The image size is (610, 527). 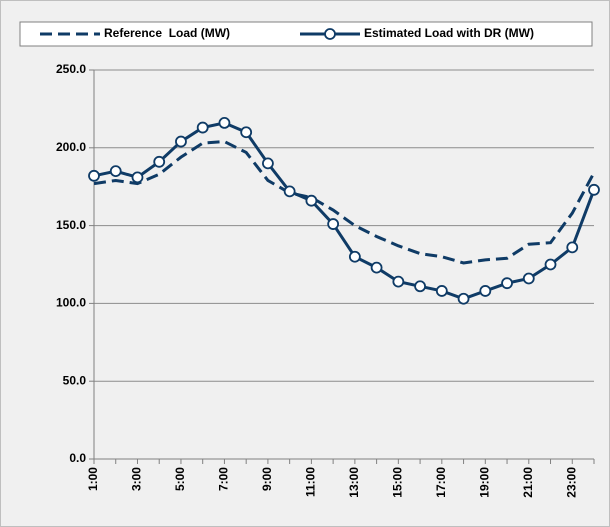 I want to click on x-tick-label: 11:00, so click(x=311, y=482).